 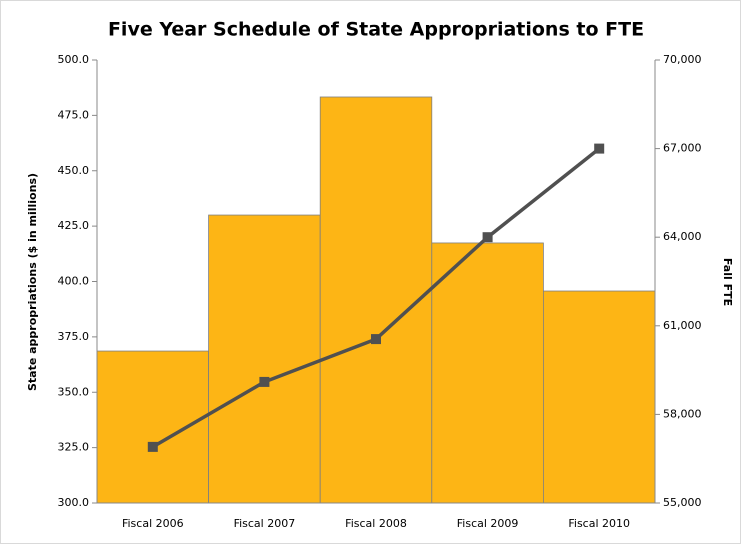 What do you see at coordinates (682, 325) in the screenshot?
I see `y2-tick-label: 61,000` at bounding box center [682, 325].